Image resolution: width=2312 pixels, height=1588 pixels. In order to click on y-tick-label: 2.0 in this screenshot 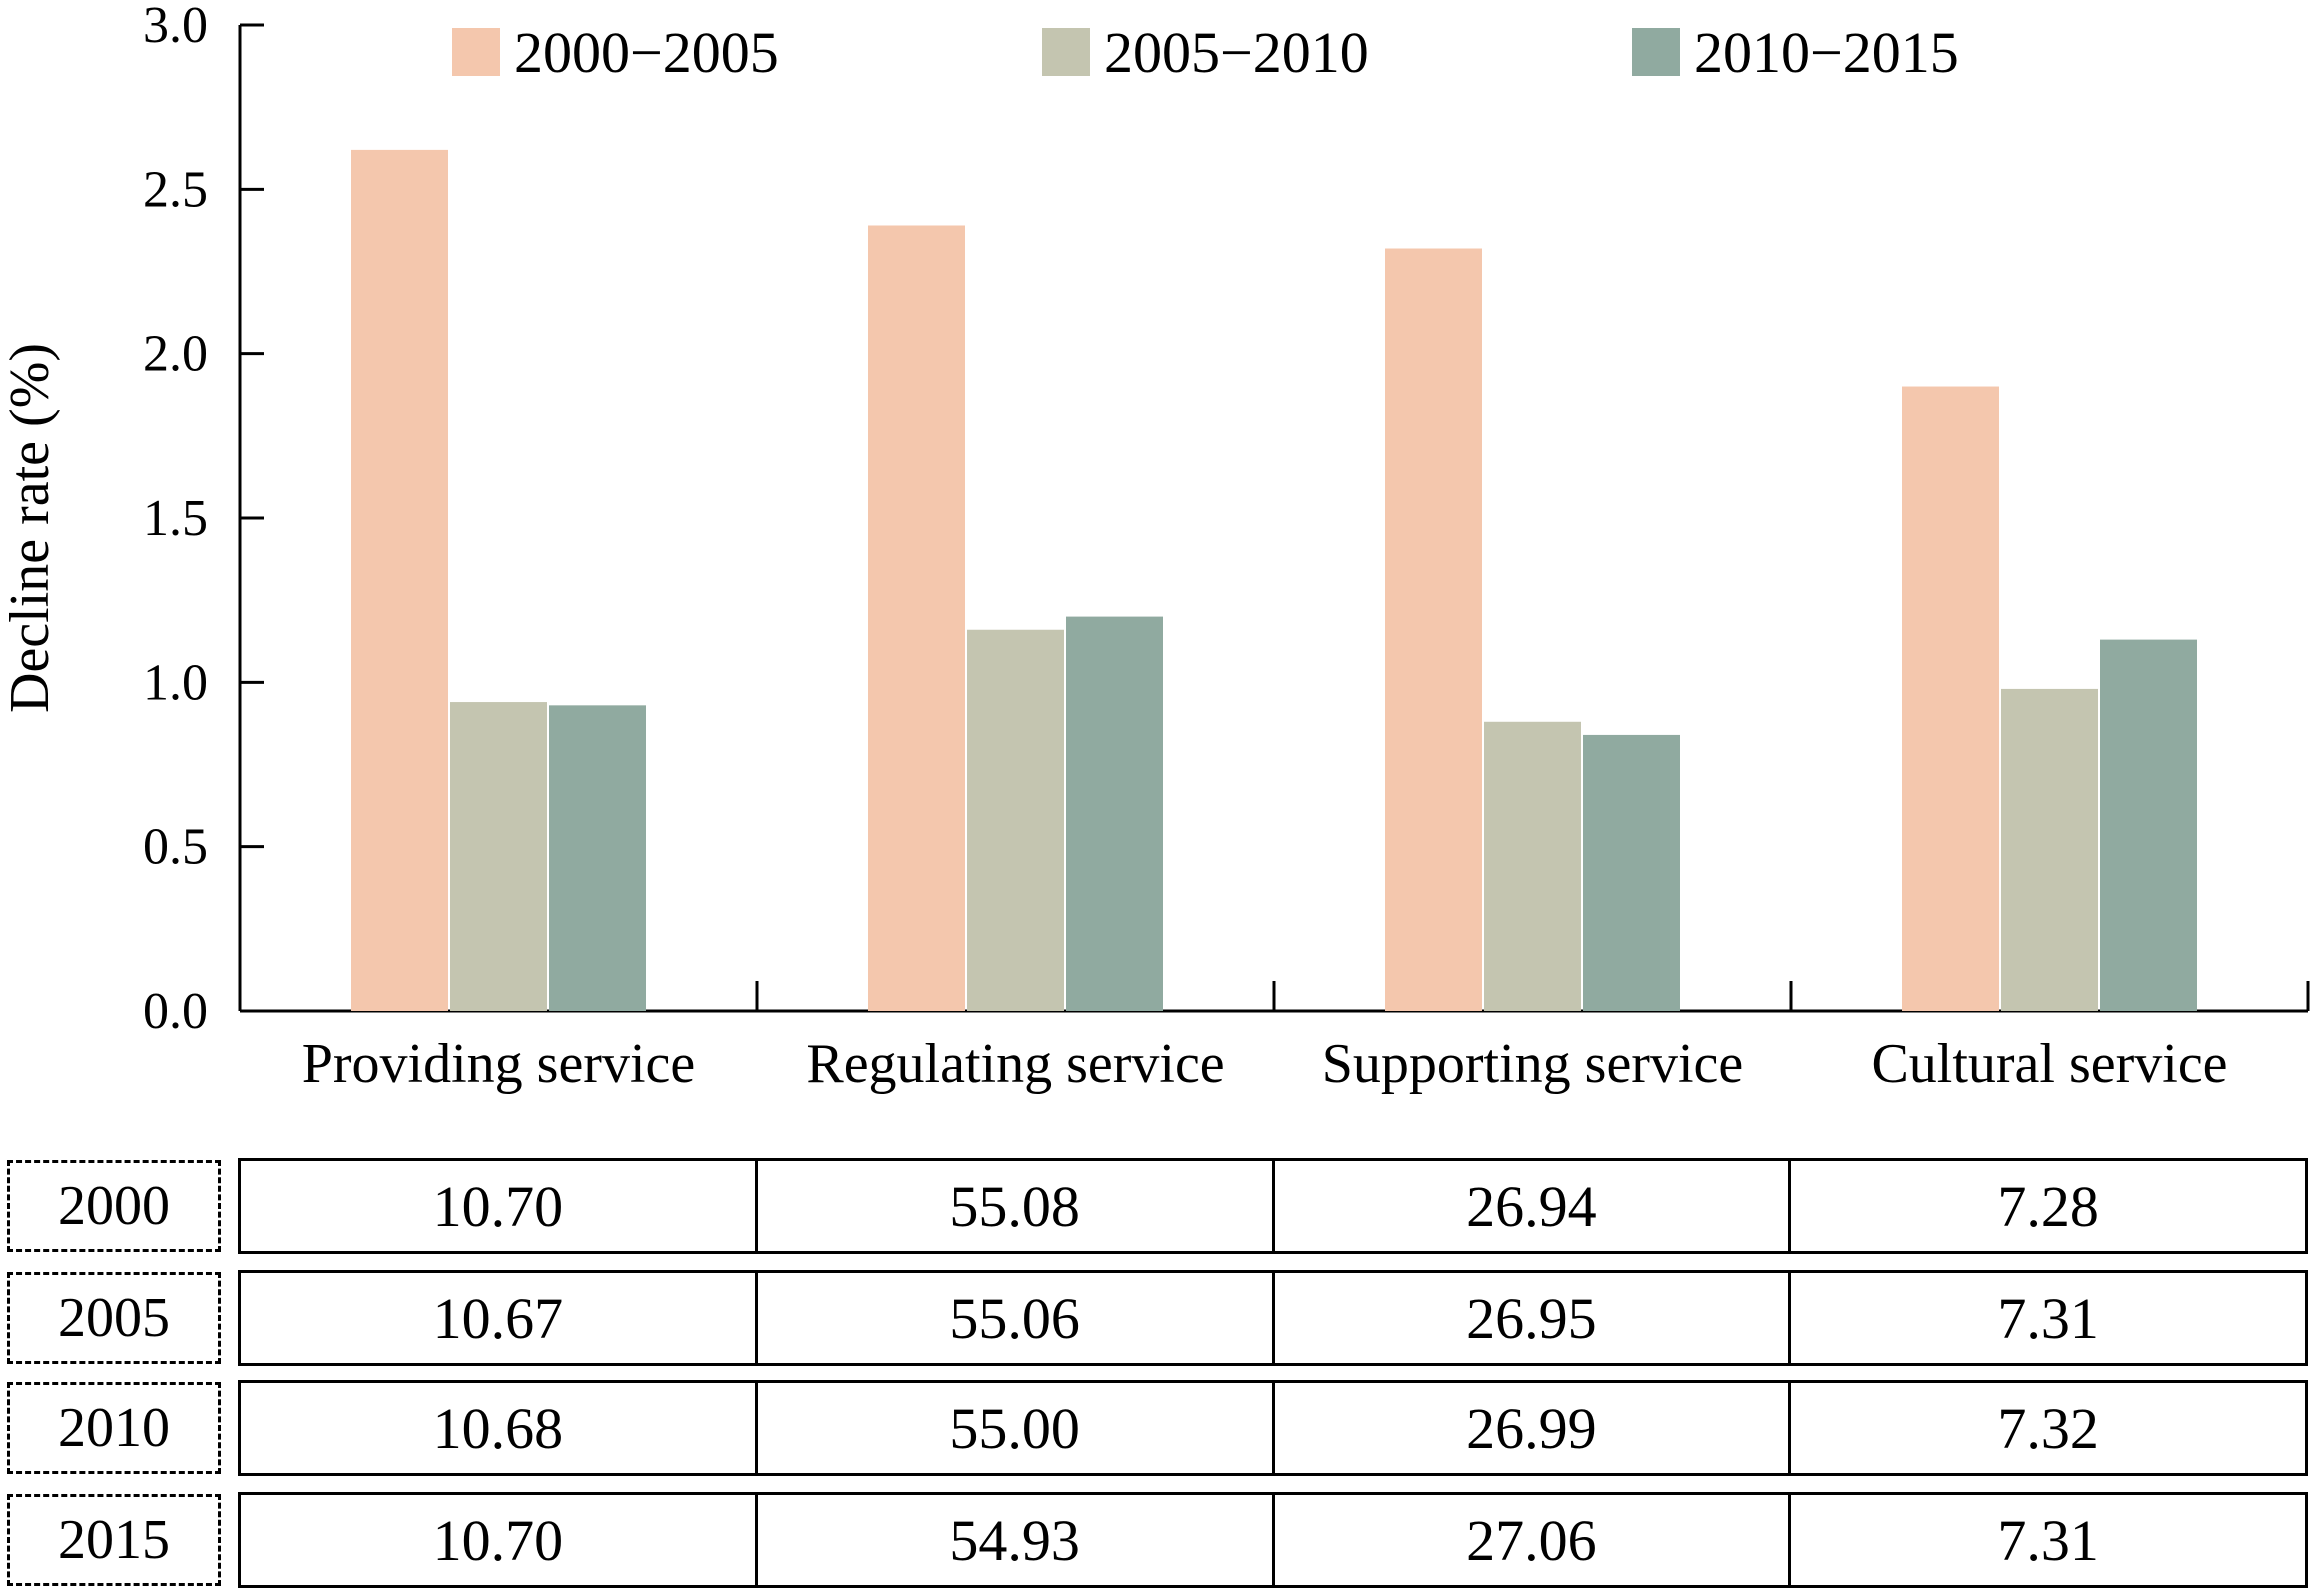, I will do `click(175, 354)`.